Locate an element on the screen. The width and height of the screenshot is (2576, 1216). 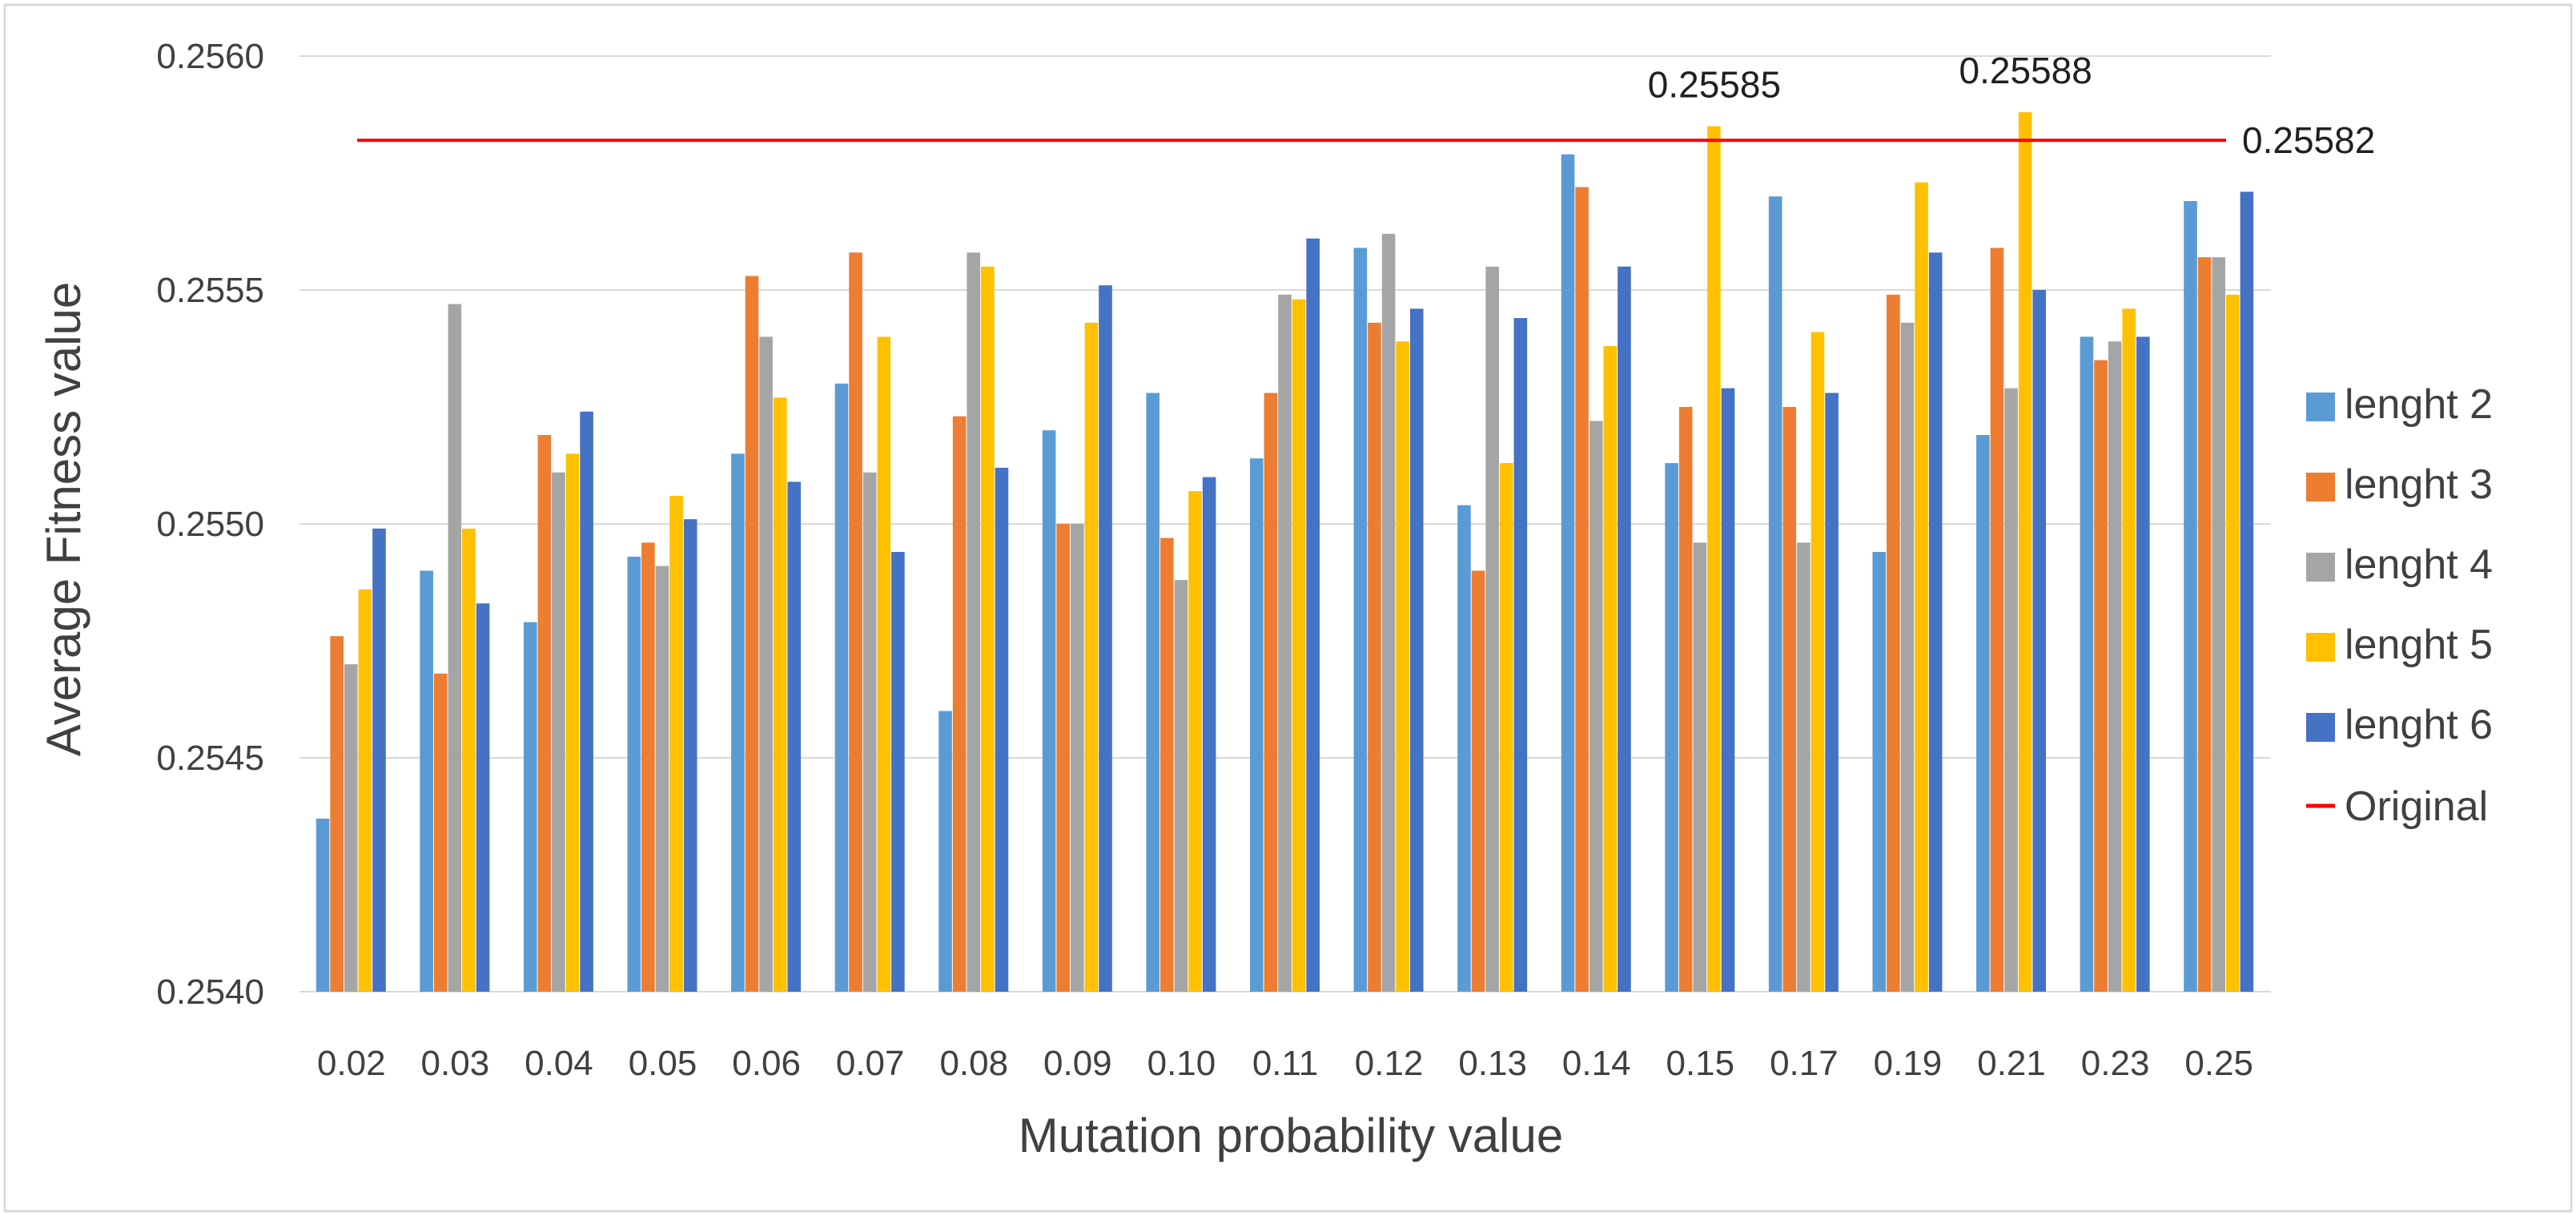
legend-label: lenght 3 is located at coordinates (2419, 484).